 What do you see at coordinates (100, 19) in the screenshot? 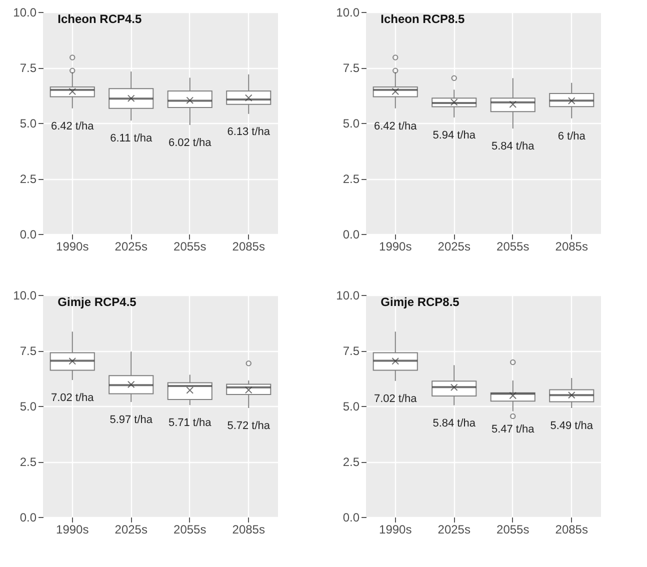
I see `chart-title: Icheon RCP4.5` at bounding box center [100, 19].